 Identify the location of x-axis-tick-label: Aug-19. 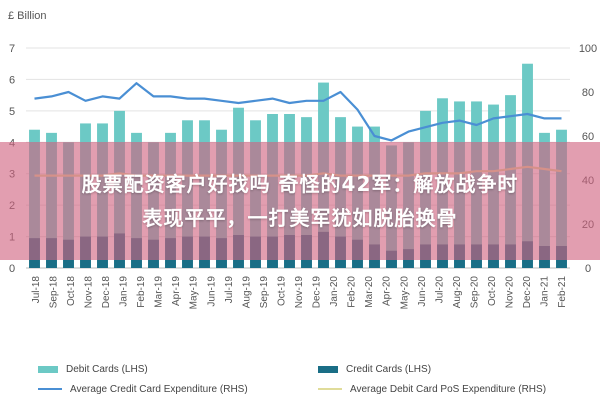
(246, 292).